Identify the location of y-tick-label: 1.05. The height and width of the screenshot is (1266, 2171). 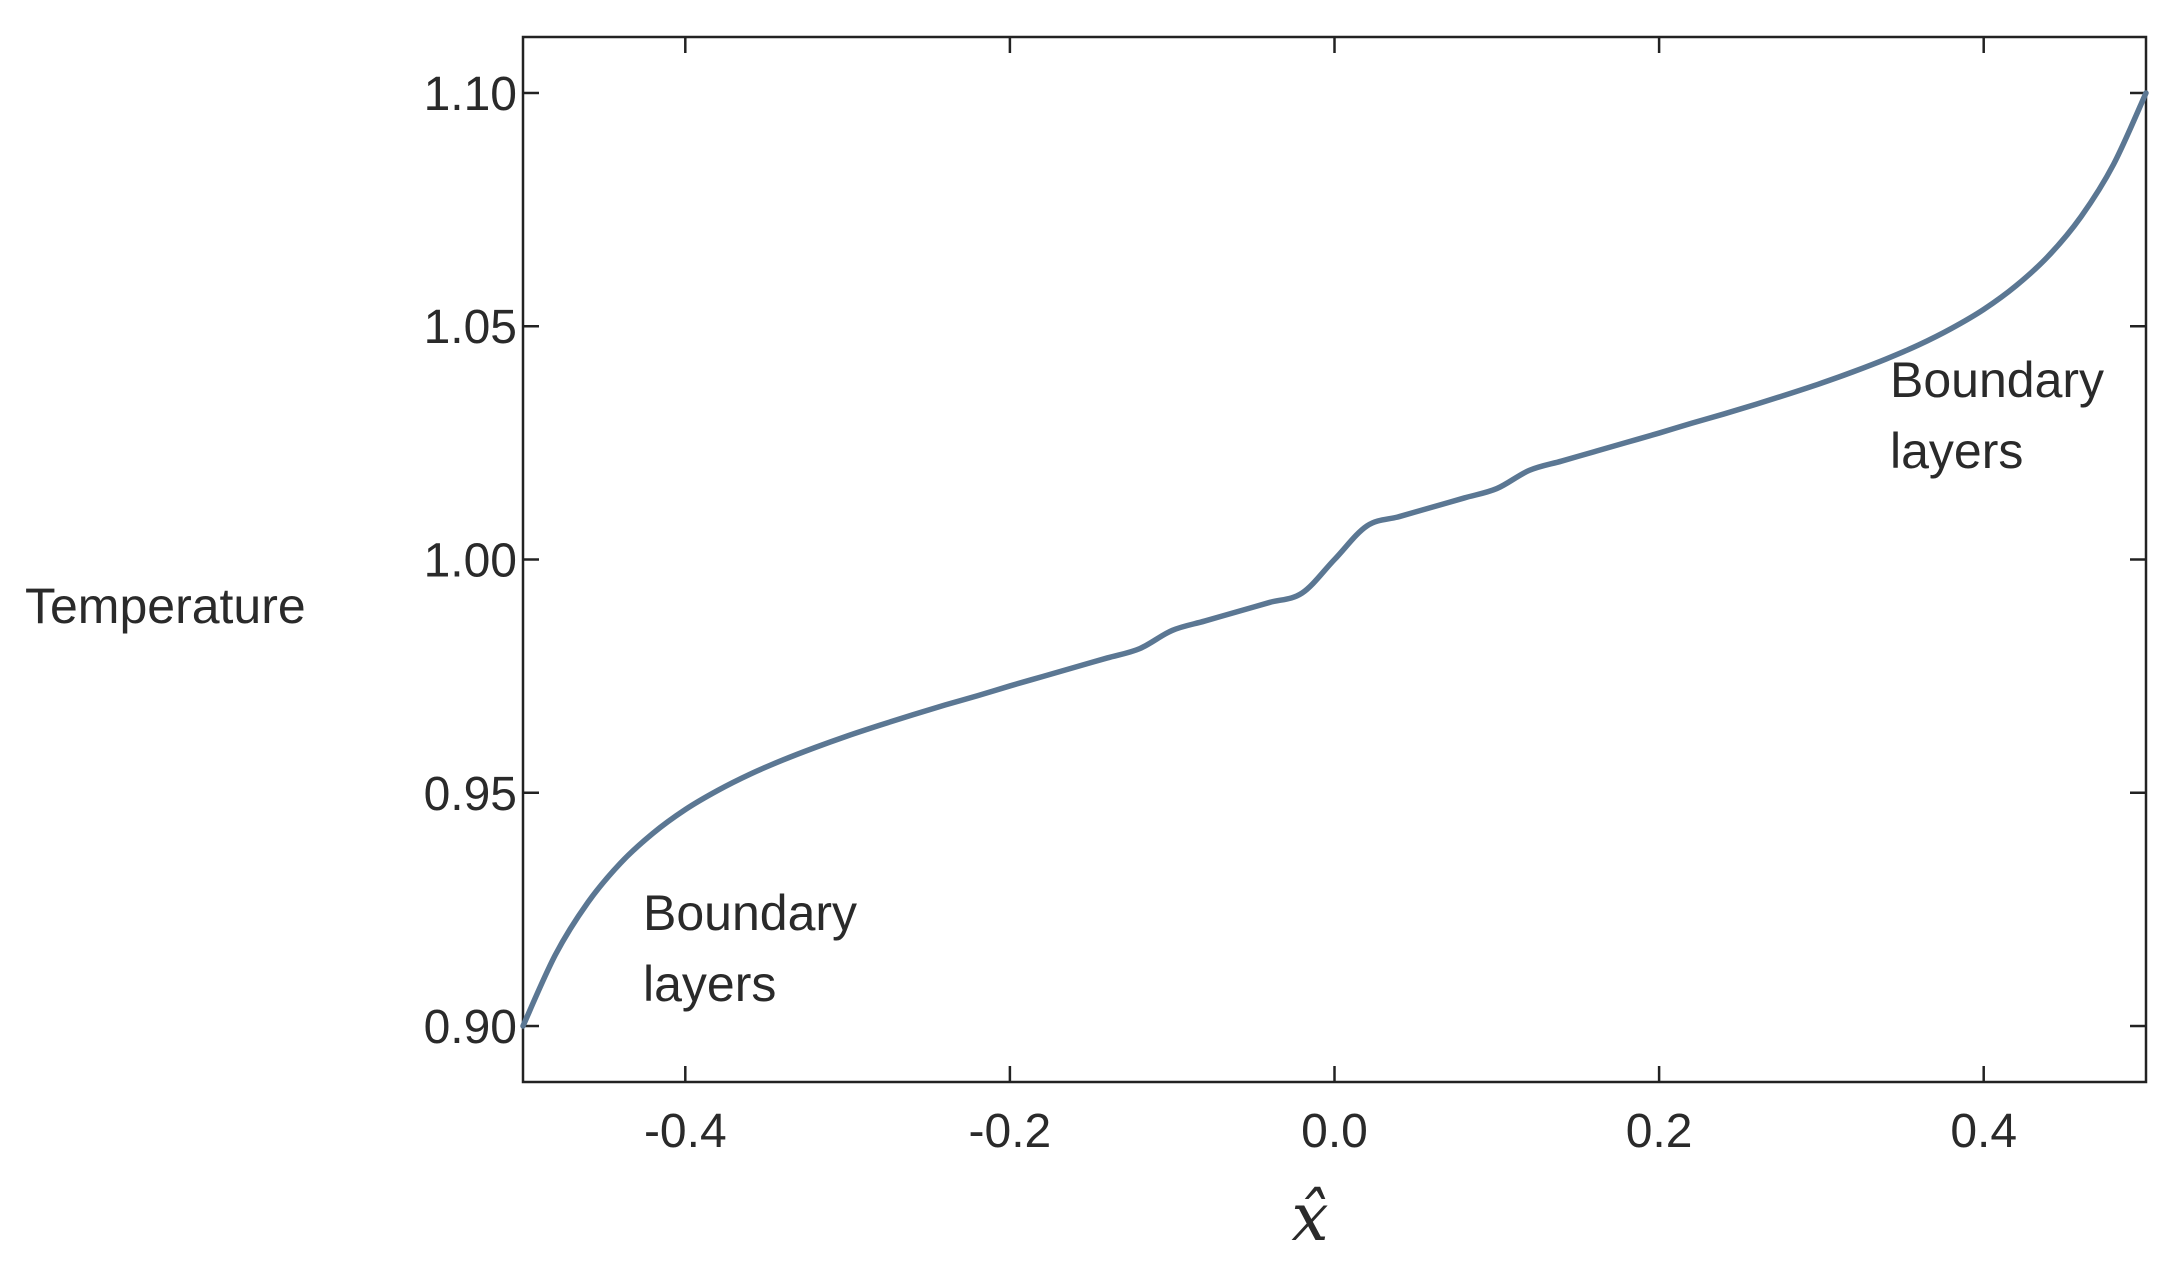
(470, 327).